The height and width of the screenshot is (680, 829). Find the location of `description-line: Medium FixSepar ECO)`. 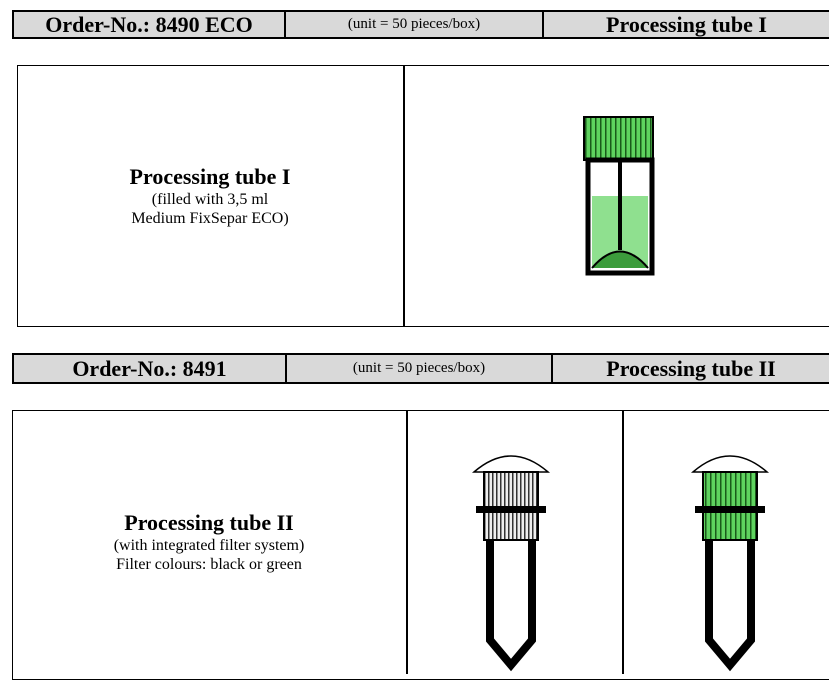

description-line: Medium FixSepar ECO) is located at coordinates (210, 218).